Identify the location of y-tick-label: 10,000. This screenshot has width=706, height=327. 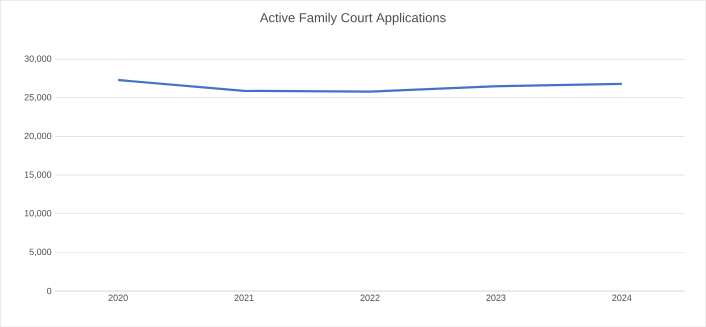
(38, 214).